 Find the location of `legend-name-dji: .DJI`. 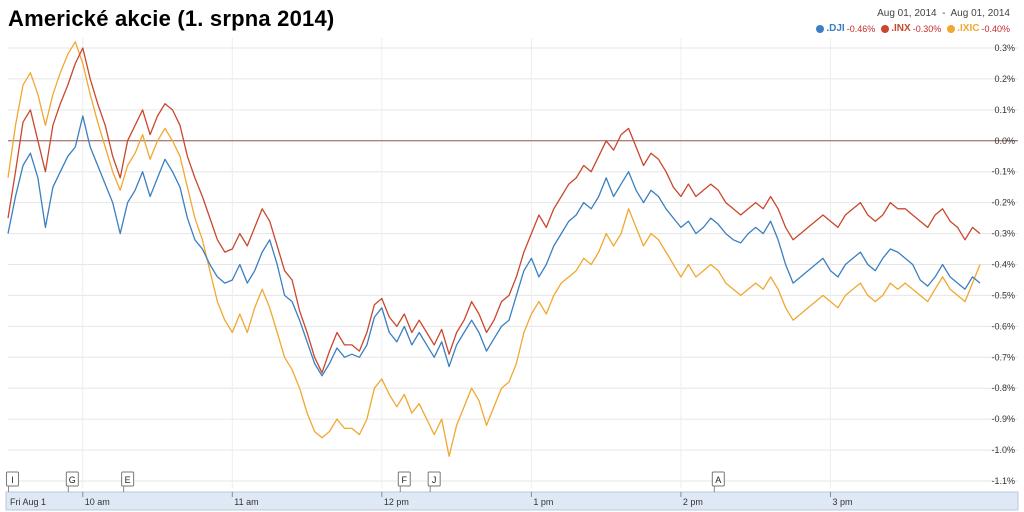

legend-name-dji: .DJI is located at coordinates (835, 28).